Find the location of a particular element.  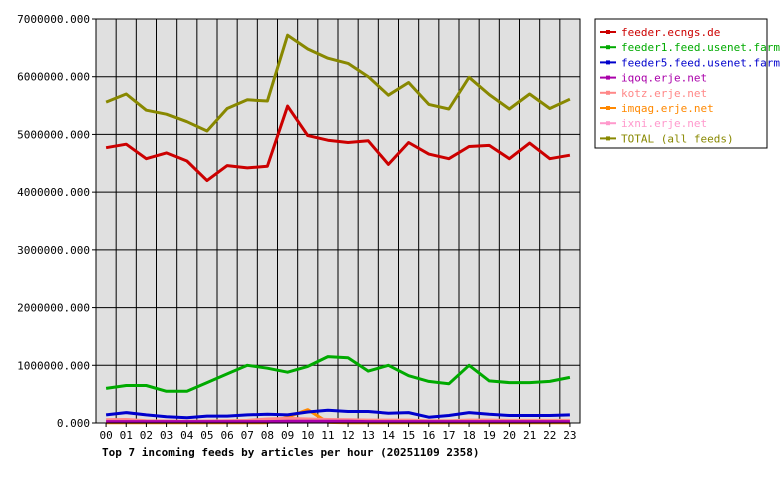

y-tick-label: 2000000.000 is located at coordinates (53, 308).